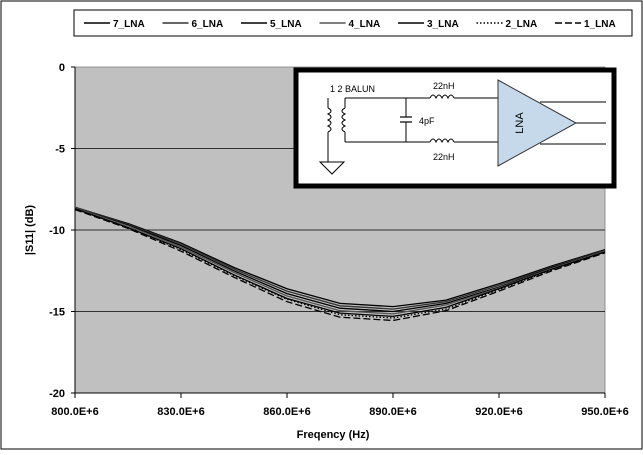 This screenshot has height=455, width=643. I want to click on x-tick-label: 950.0E+6, so click(604, 412).